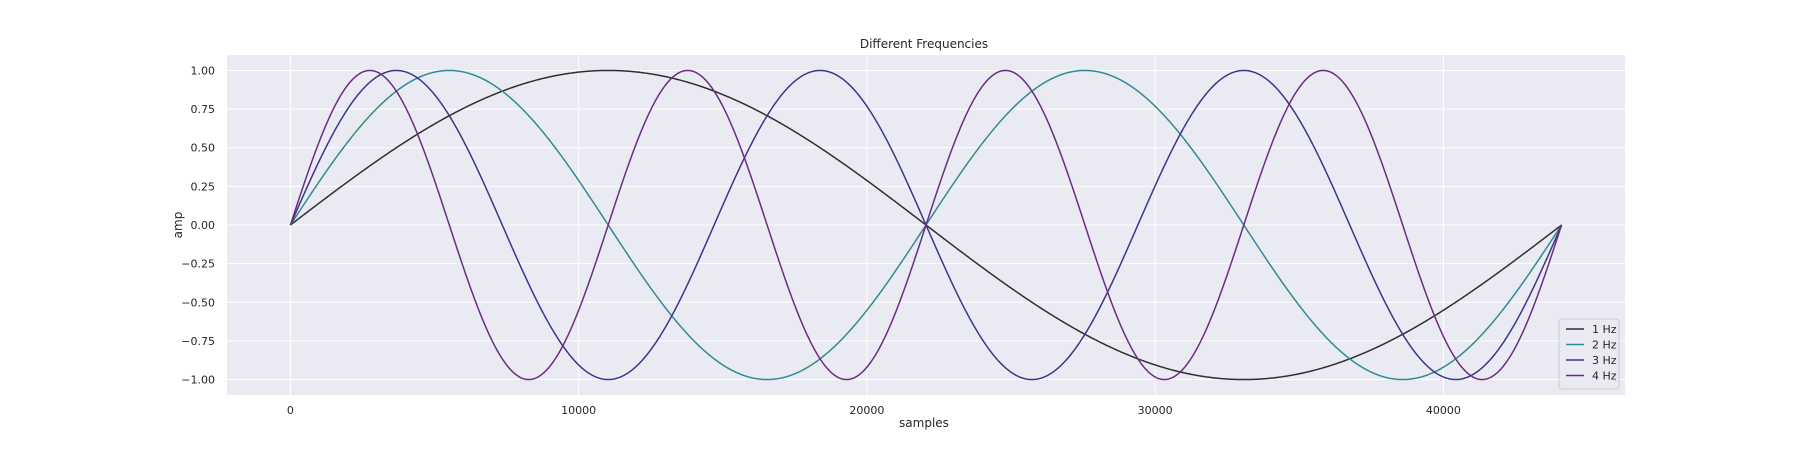 This screenshot has width=1800, height=450. Describe the element at coordinates (924, 44) in the screenshot. I see `chart-title: Different Frequencies` at that location.